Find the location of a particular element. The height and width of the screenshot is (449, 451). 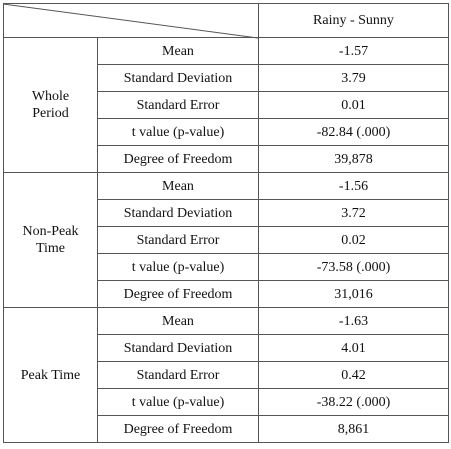

stat-value: -1.57 is located at coordinates (353, 51).